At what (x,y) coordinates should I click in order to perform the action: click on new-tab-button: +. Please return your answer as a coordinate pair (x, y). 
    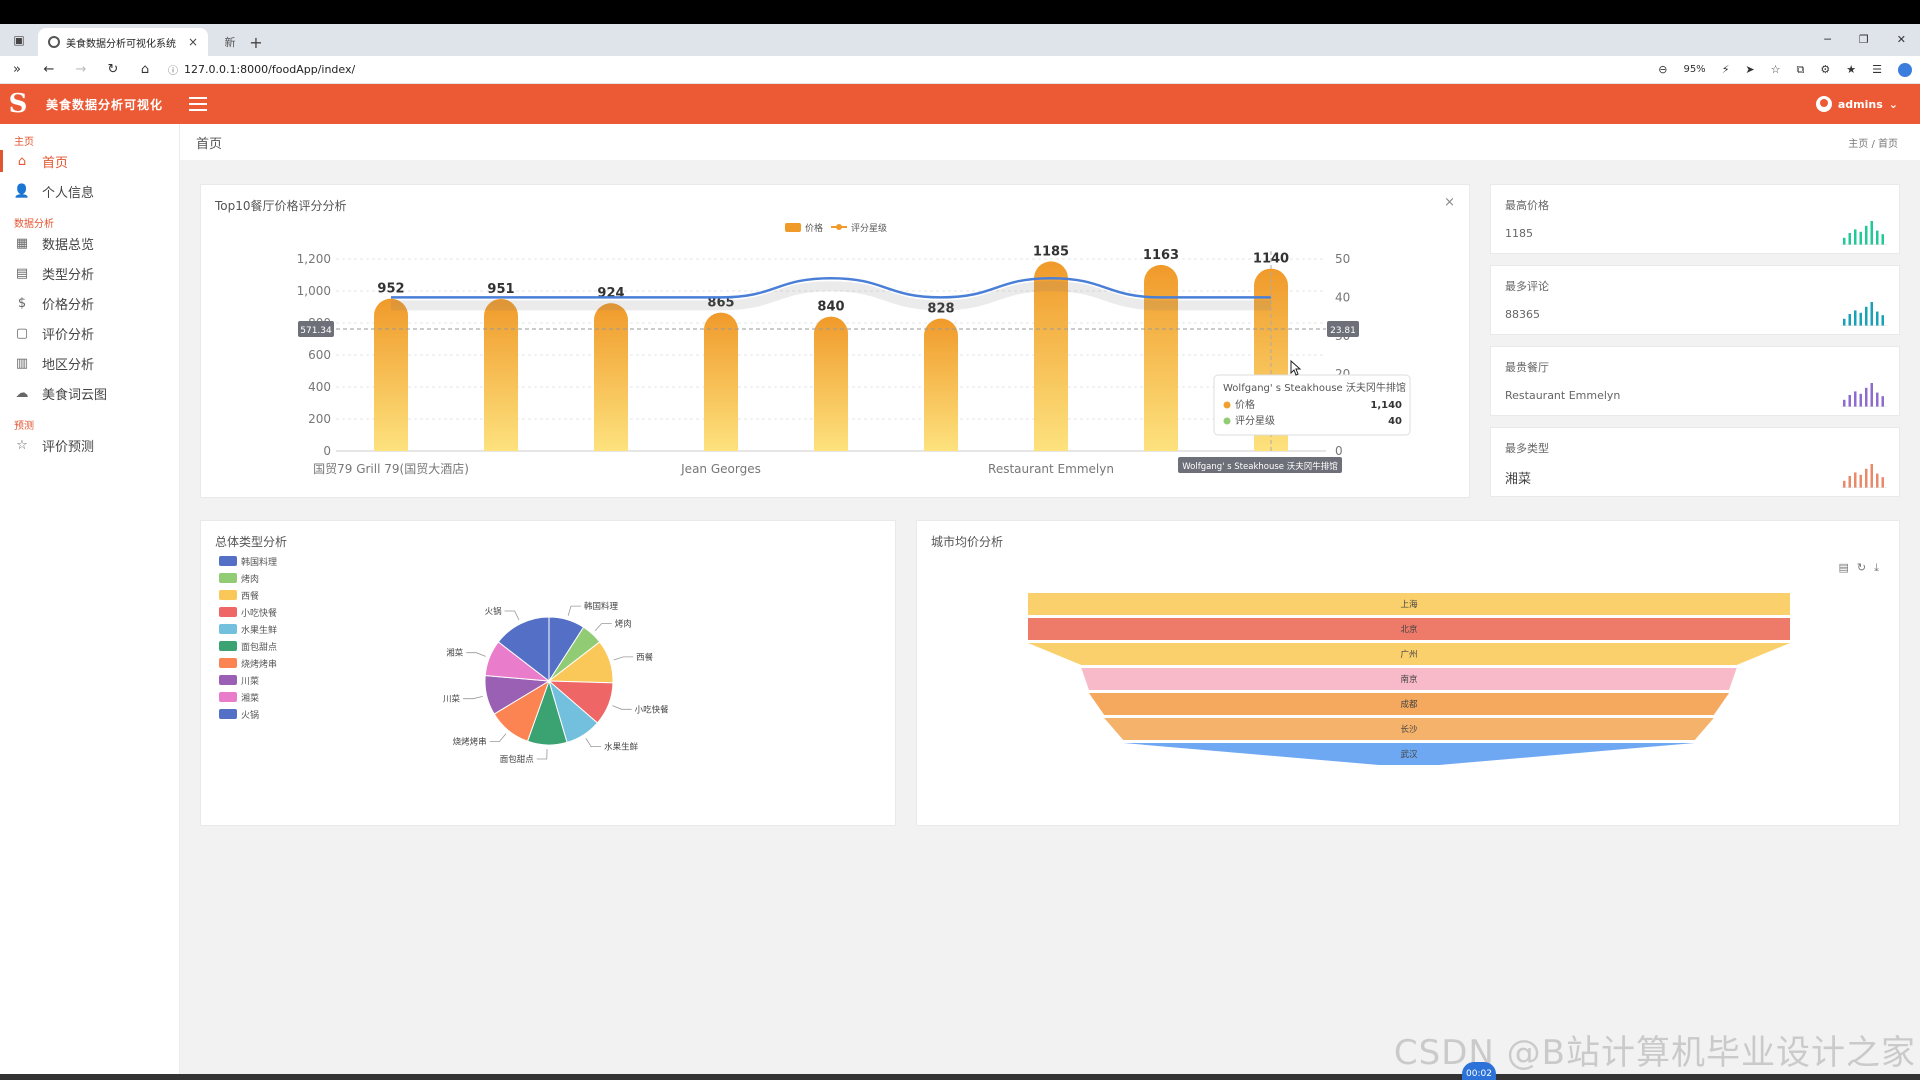
    Looking at the image, I should click on (256, 42).